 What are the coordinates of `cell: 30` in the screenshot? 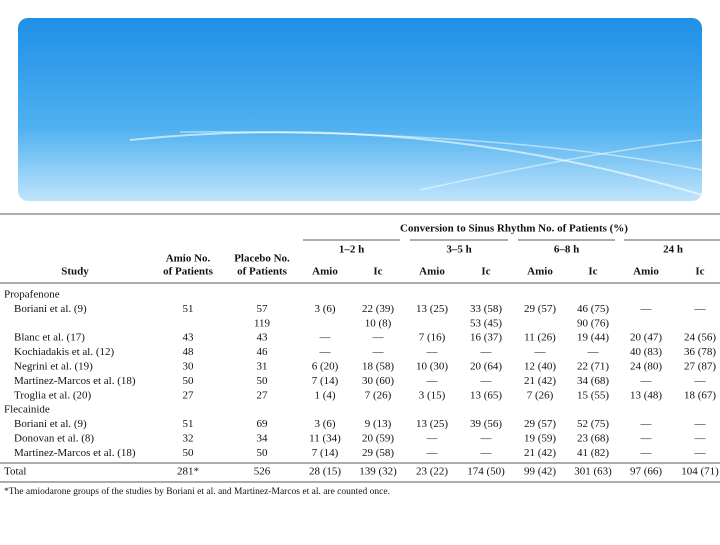 It's located at (189, 367).